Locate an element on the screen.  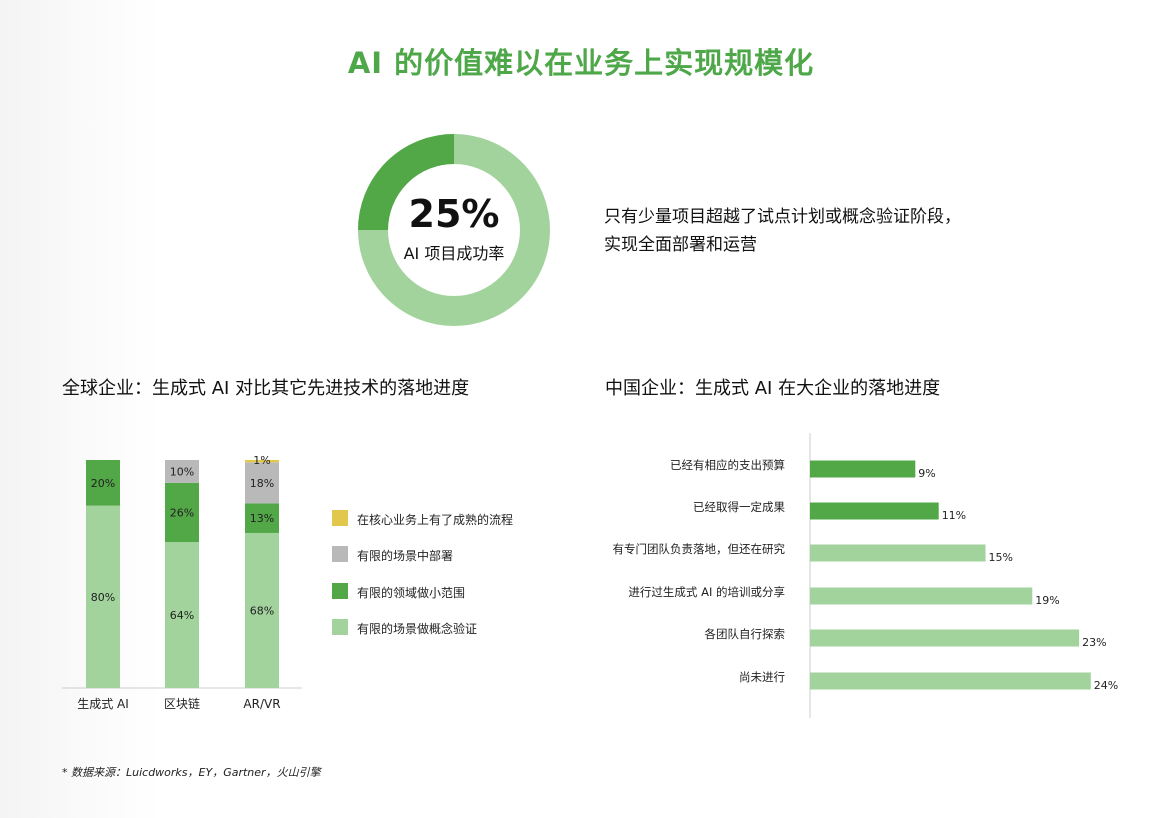
data-label: 10% is located at coordinates (182, 471).